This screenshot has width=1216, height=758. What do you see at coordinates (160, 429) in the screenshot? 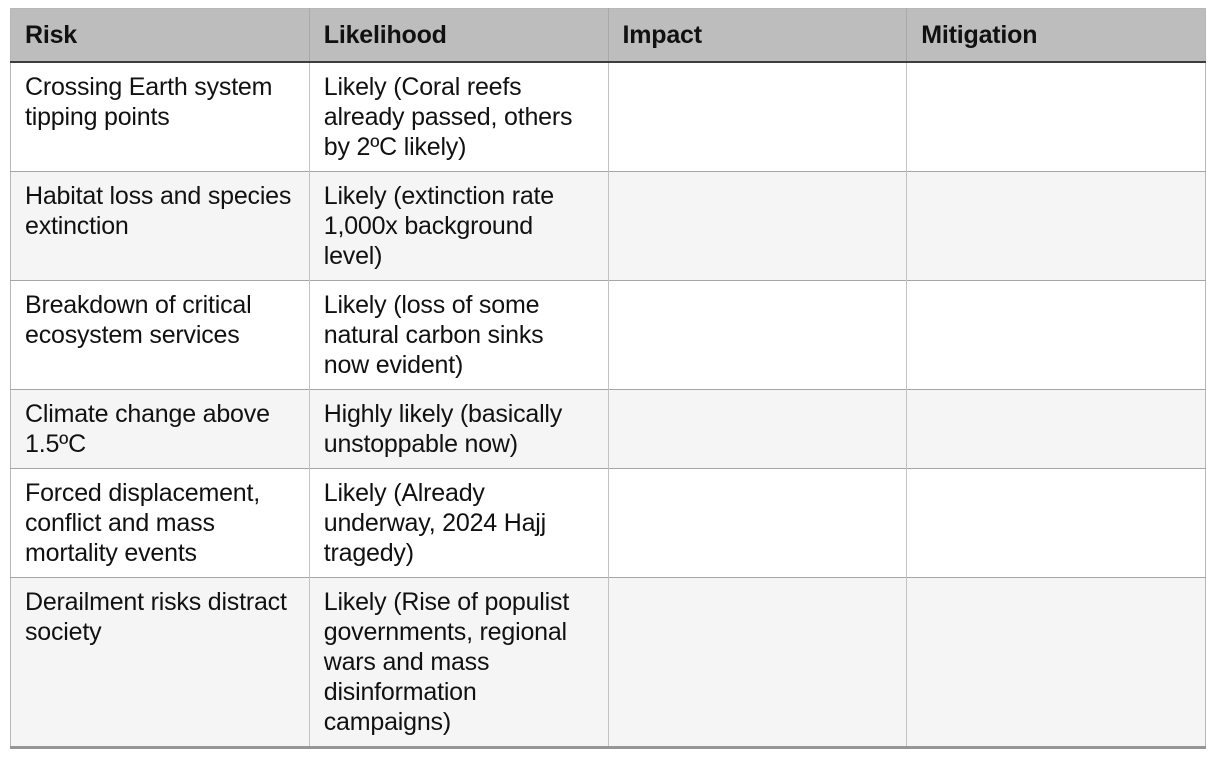
I see `risk-cell: Climate change above 1.5ºC` at bounding box center [160, 429].